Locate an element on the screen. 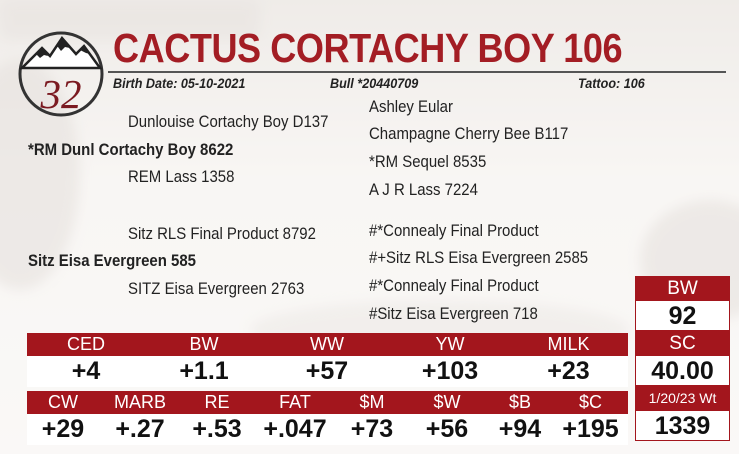 Image resolution: width=739 pixels, height=454 pixels. epd-value-row-1: +4 +1.1 +57 +103 +23 is located at coordinates (327, 371).